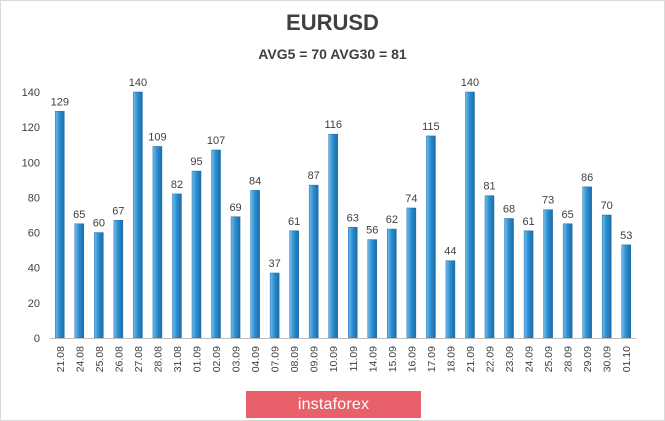  I want to click on x-tick-label: 18.09, so click(451, 359).